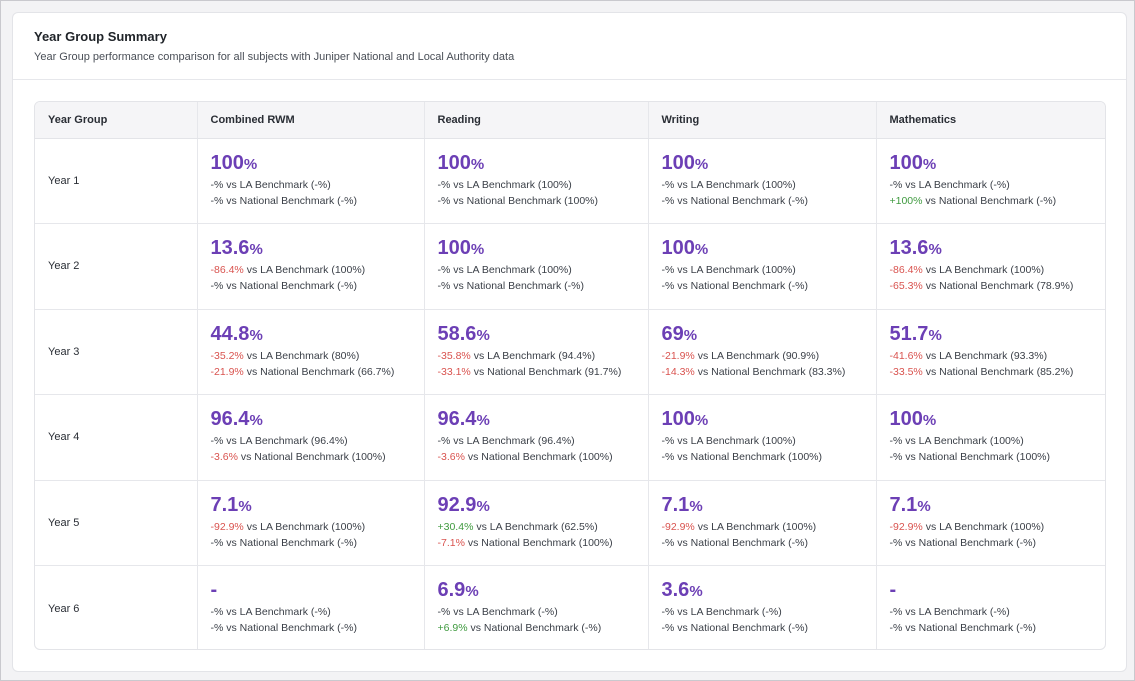 This screenshot has height=681, width=1135. I want to click on la-difference: -92.9%, so click(678, 526).